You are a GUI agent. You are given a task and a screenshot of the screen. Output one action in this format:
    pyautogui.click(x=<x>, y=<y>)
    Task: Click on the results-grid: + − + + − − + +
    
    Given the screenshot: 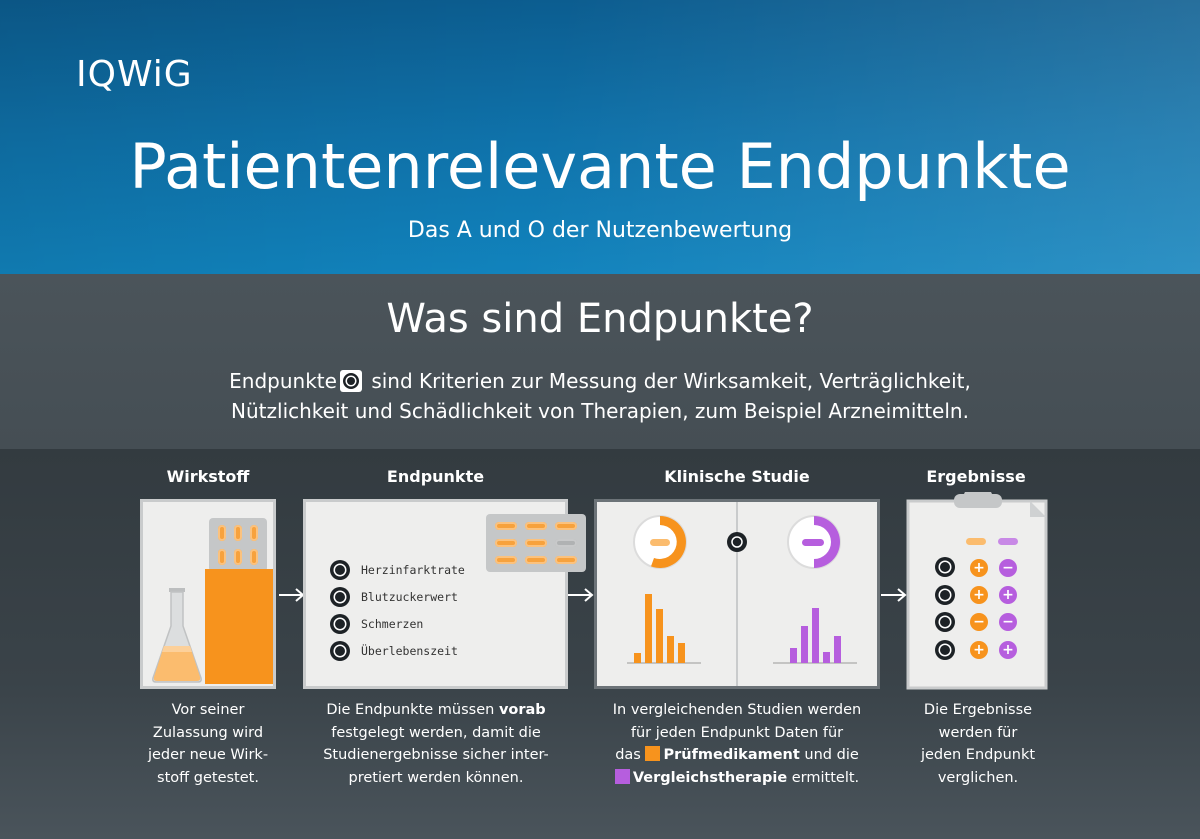 What is the action you would take?
    pyautogui.click(x=978, y=594)
    